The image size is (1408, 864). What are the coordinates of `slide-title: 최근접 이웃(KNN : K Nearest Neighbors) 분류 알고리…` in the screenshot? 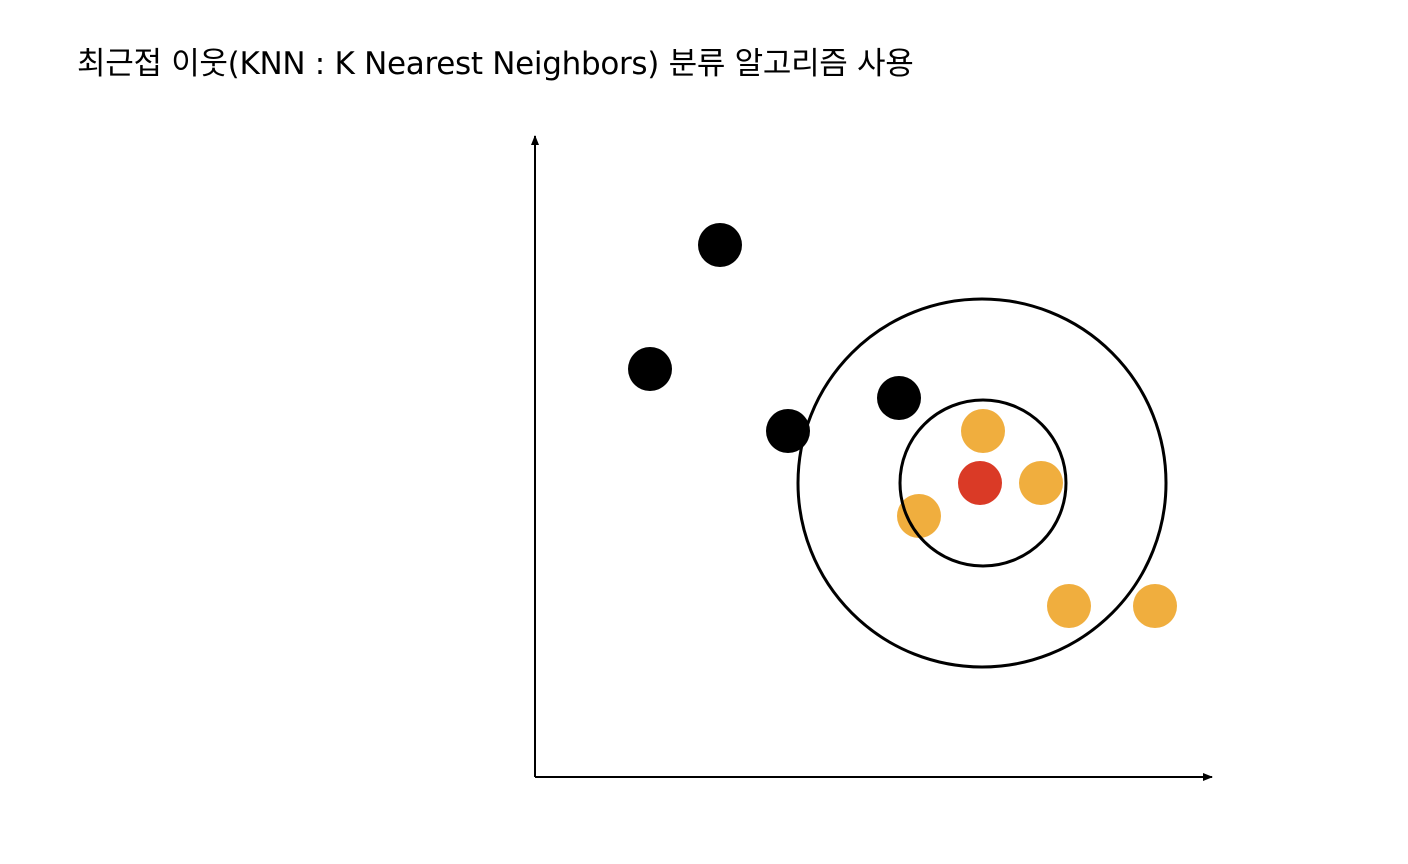 It's located at (495, 64).